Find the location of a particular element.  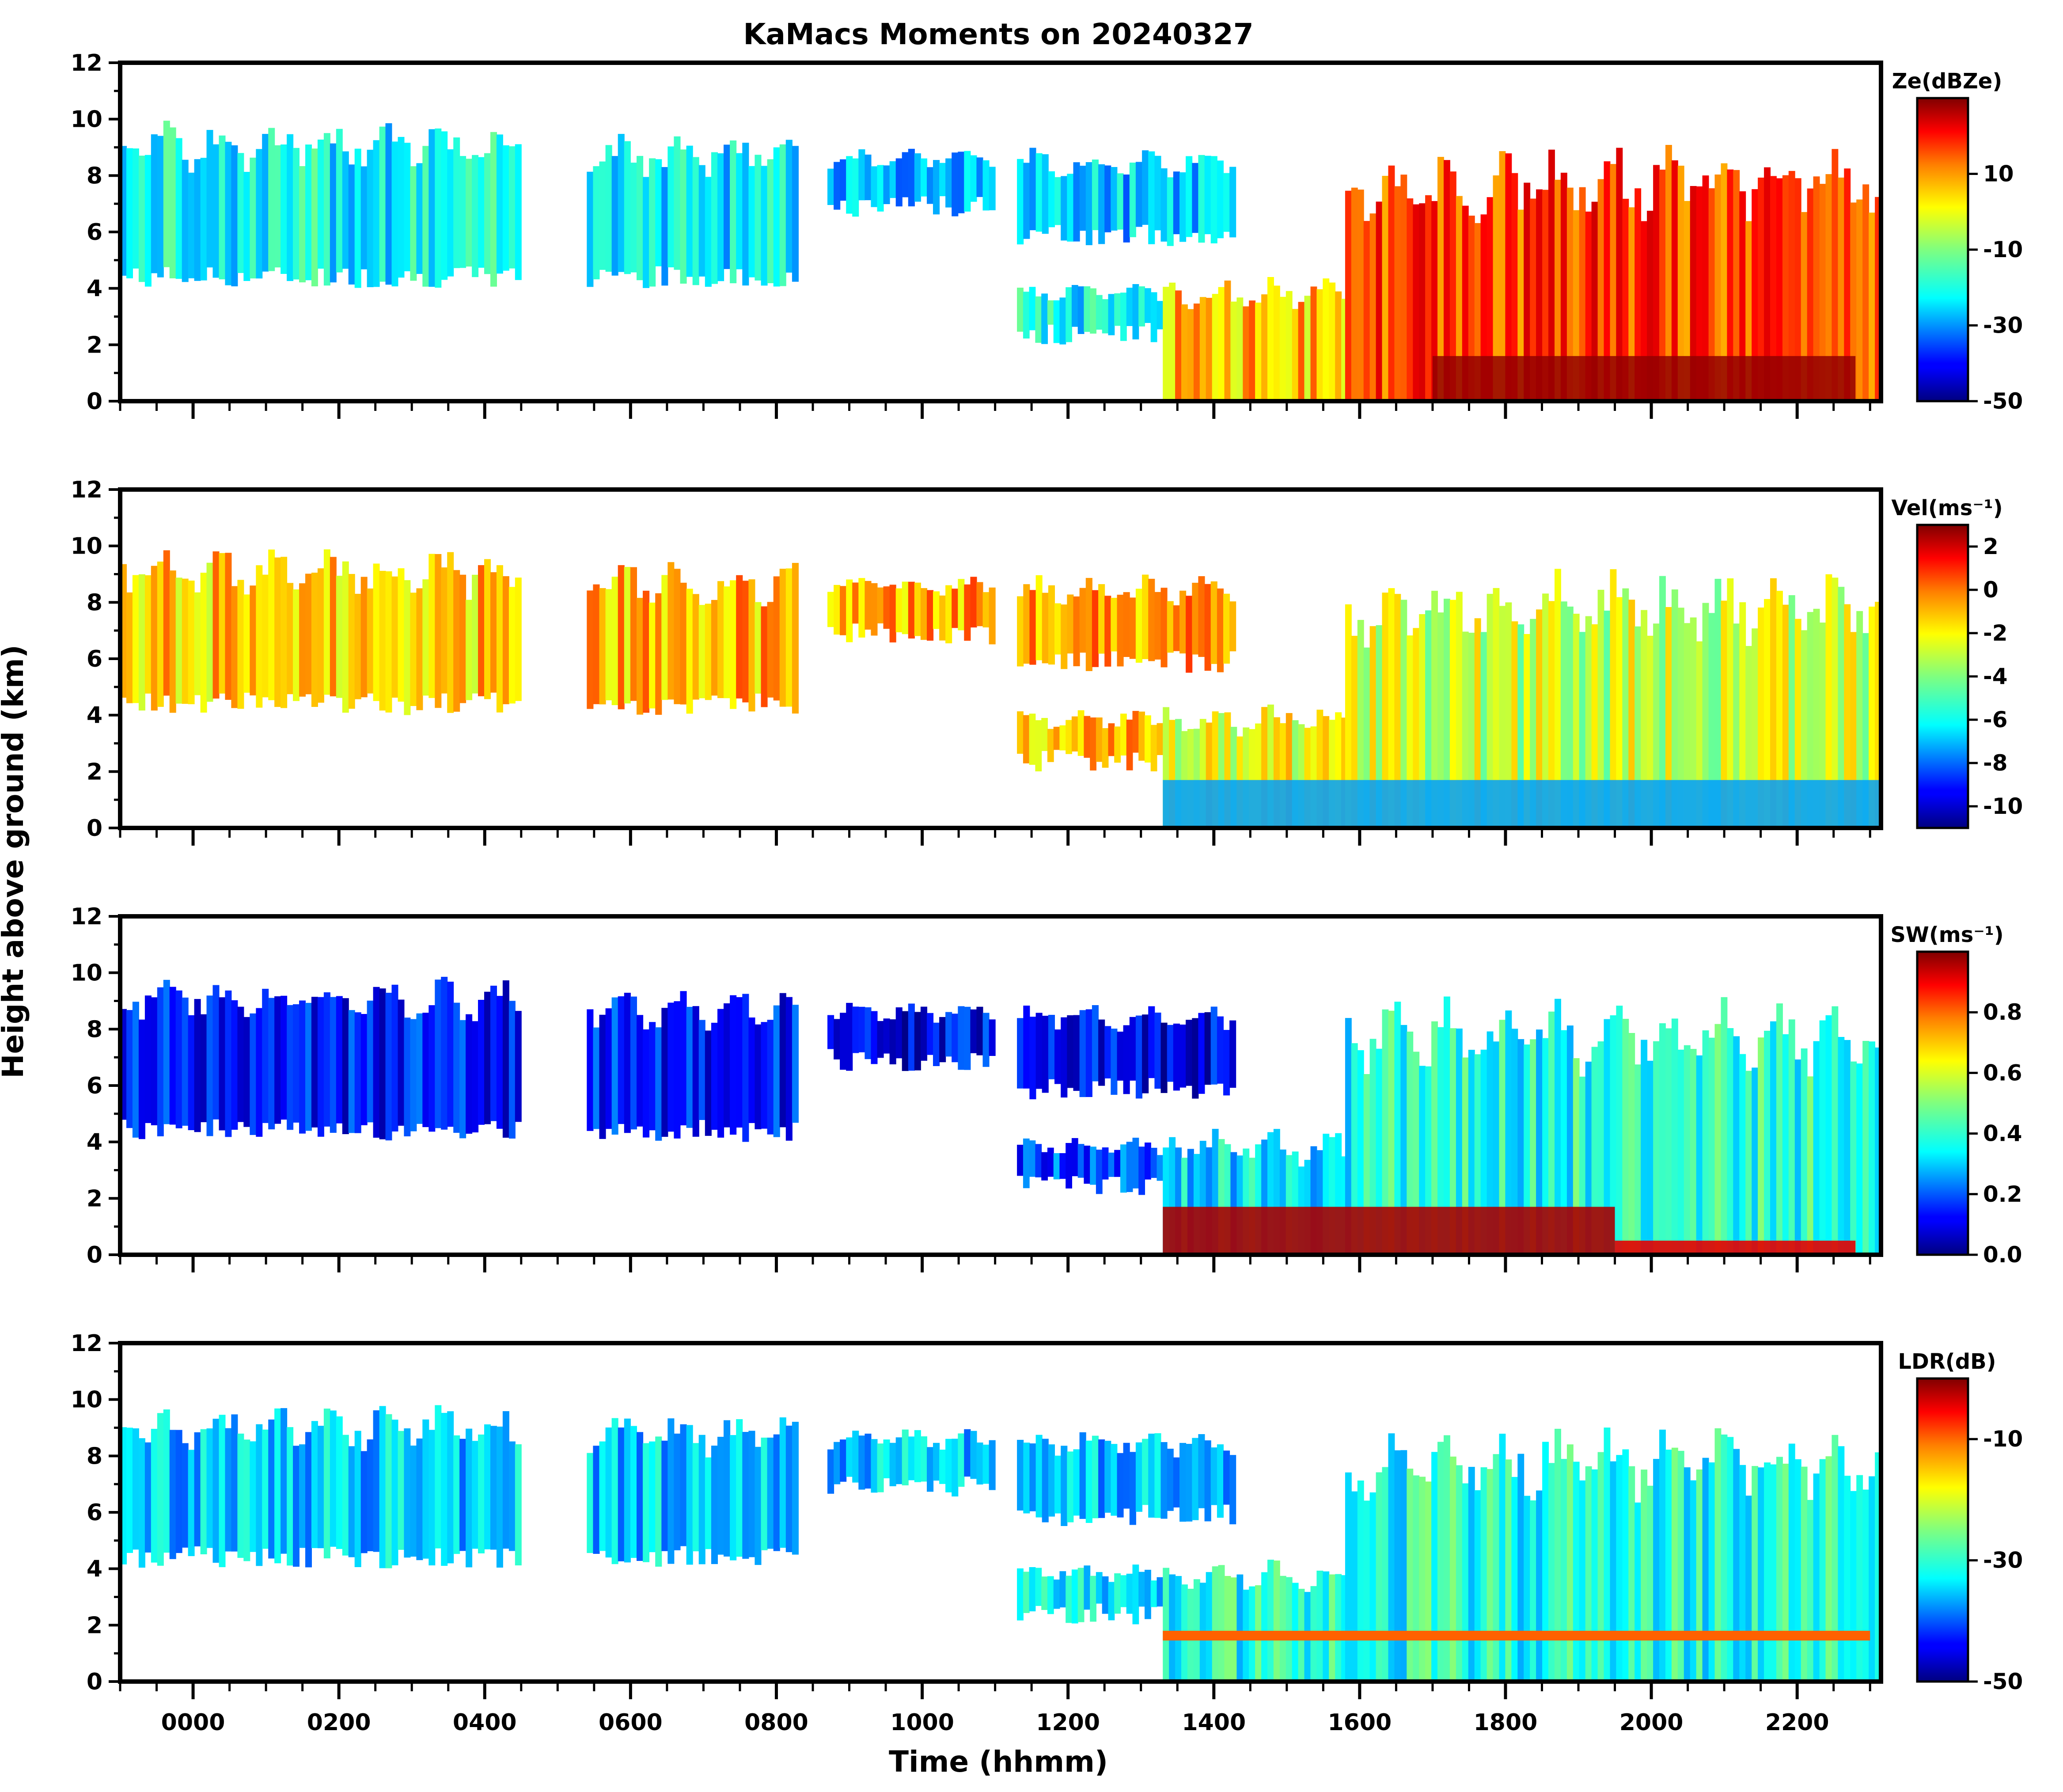

colorbar-tick-label: -30 is located at coordinates (2003, 325).